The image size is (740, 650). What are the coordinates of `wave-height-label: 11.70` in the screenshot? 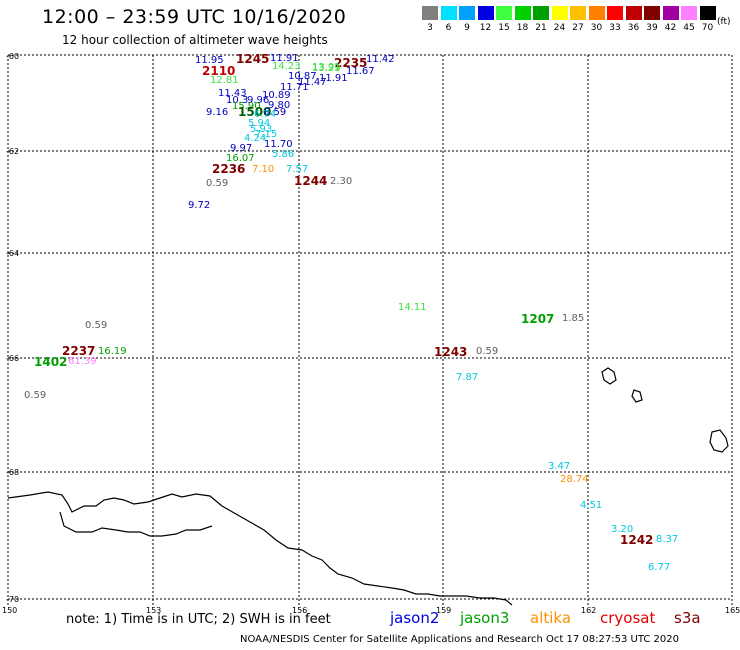 It's located at (278, 144).